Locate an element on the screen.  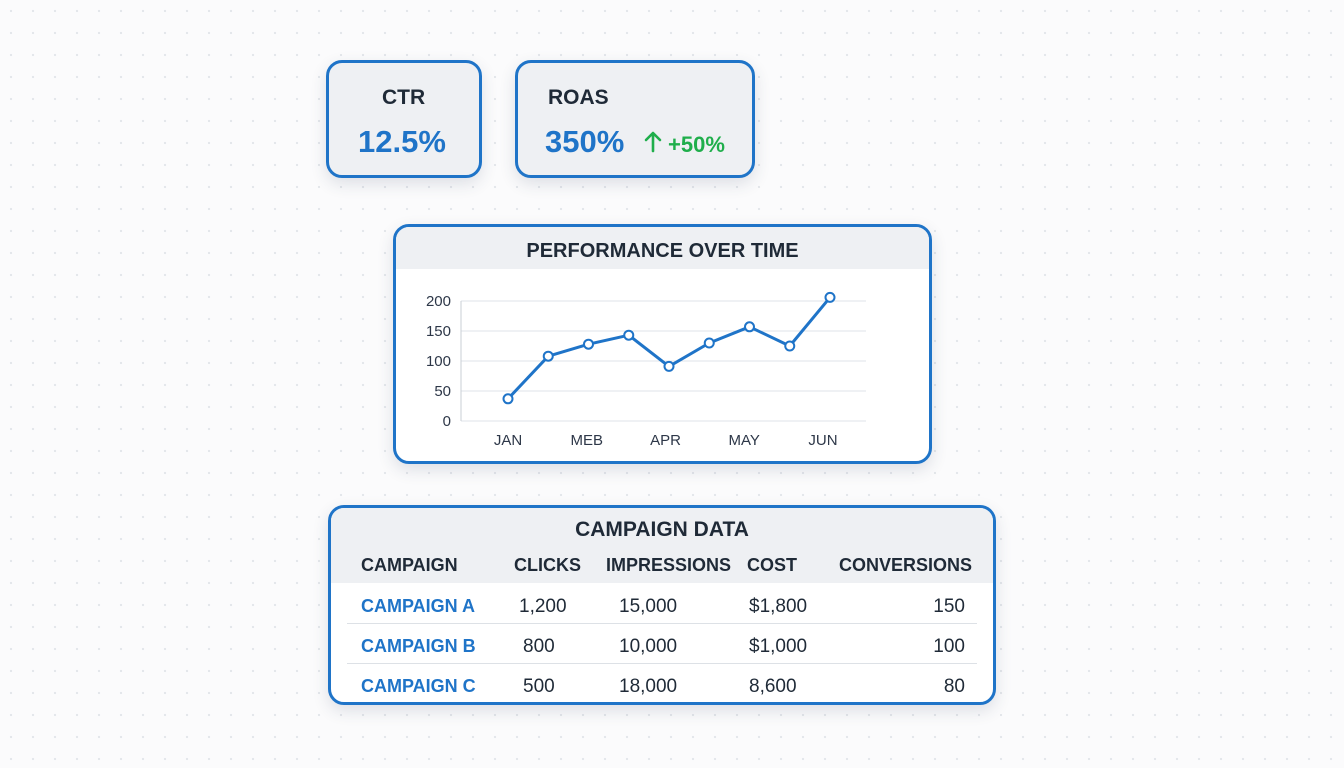
conversions-value: 100 is located at coordinates (949, 646).